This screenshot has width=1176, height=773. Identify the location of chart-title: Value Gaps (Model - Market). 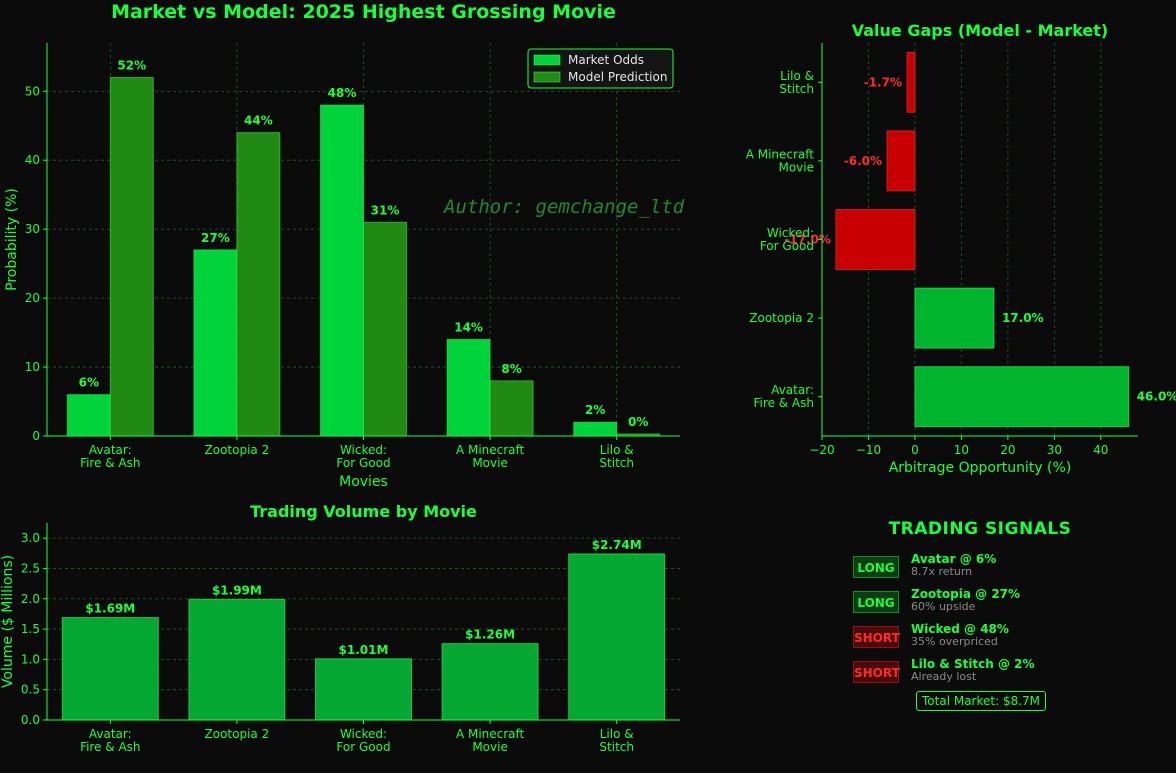
(980, 30).